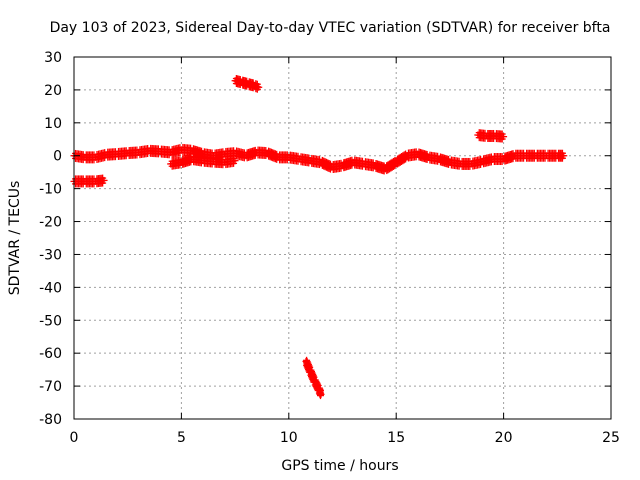  What do you see at coordinates (57, 157) in the screenshot?
I see `y-tick-label: 0` at bounding box center [57, 157].